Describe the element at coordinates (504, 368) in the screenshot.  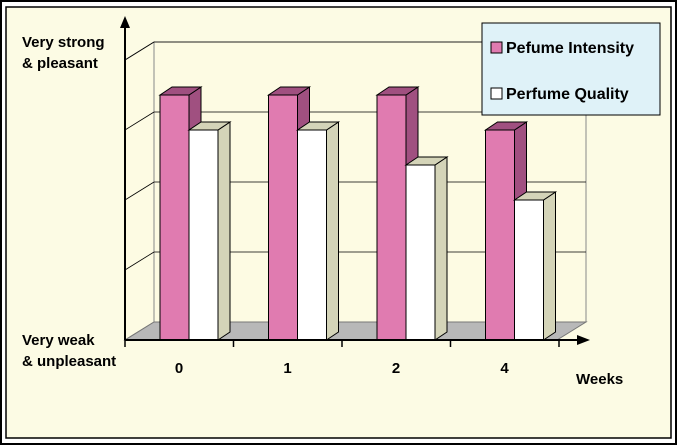
I see `x-tick-label: 4` at that location.